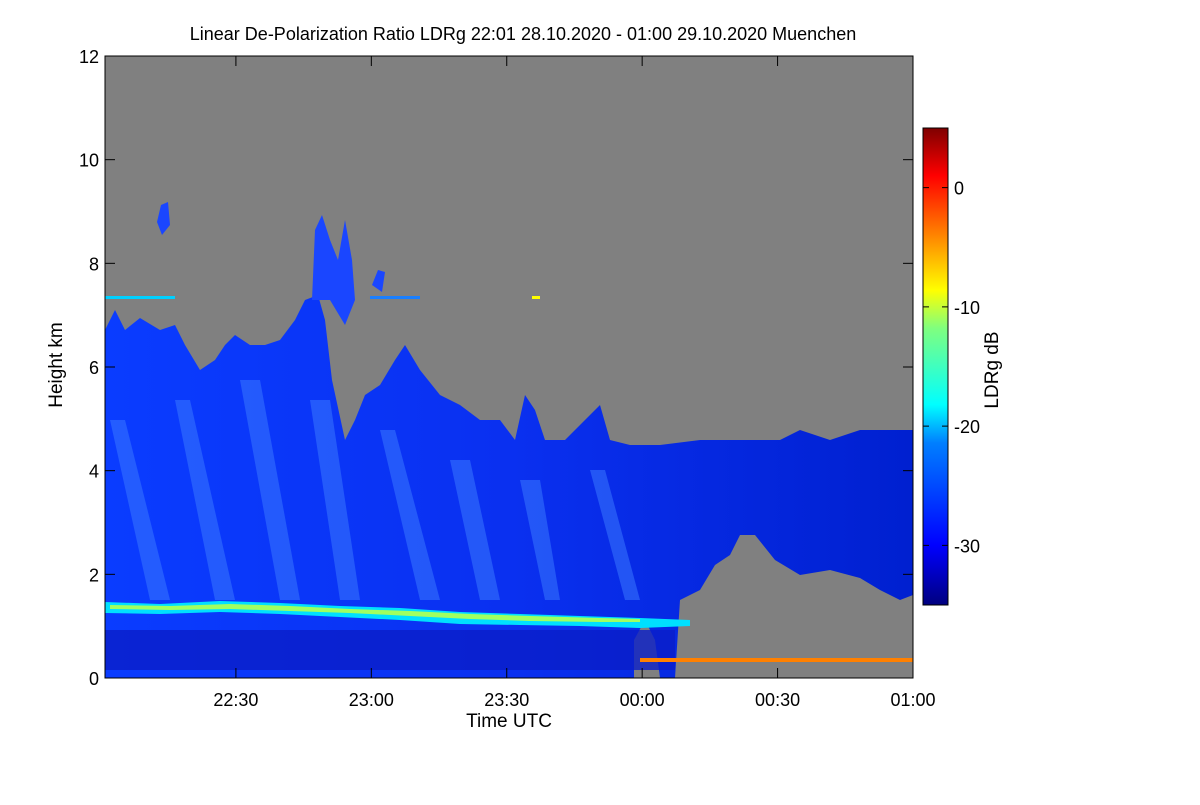 The height and width of the screenshot is (805, 1200). What do you see at coordinates (371, 700) in the screenshot?
I see `x-tick-label: 23:00` at bounding box center [371, 700].